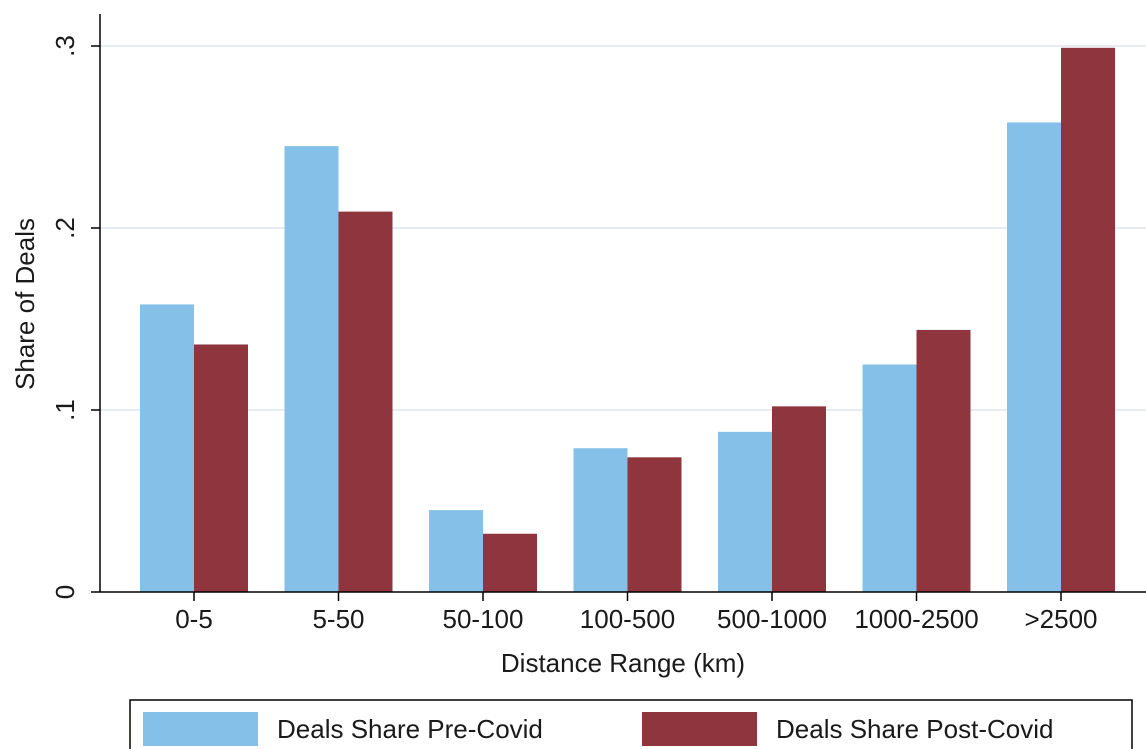 Image resolution: width=1146 pixels, height=749 pixels. Describe the element at coordinates (194, 619) in the screenshot. I see `x-tick-label: 0-5` at that location.